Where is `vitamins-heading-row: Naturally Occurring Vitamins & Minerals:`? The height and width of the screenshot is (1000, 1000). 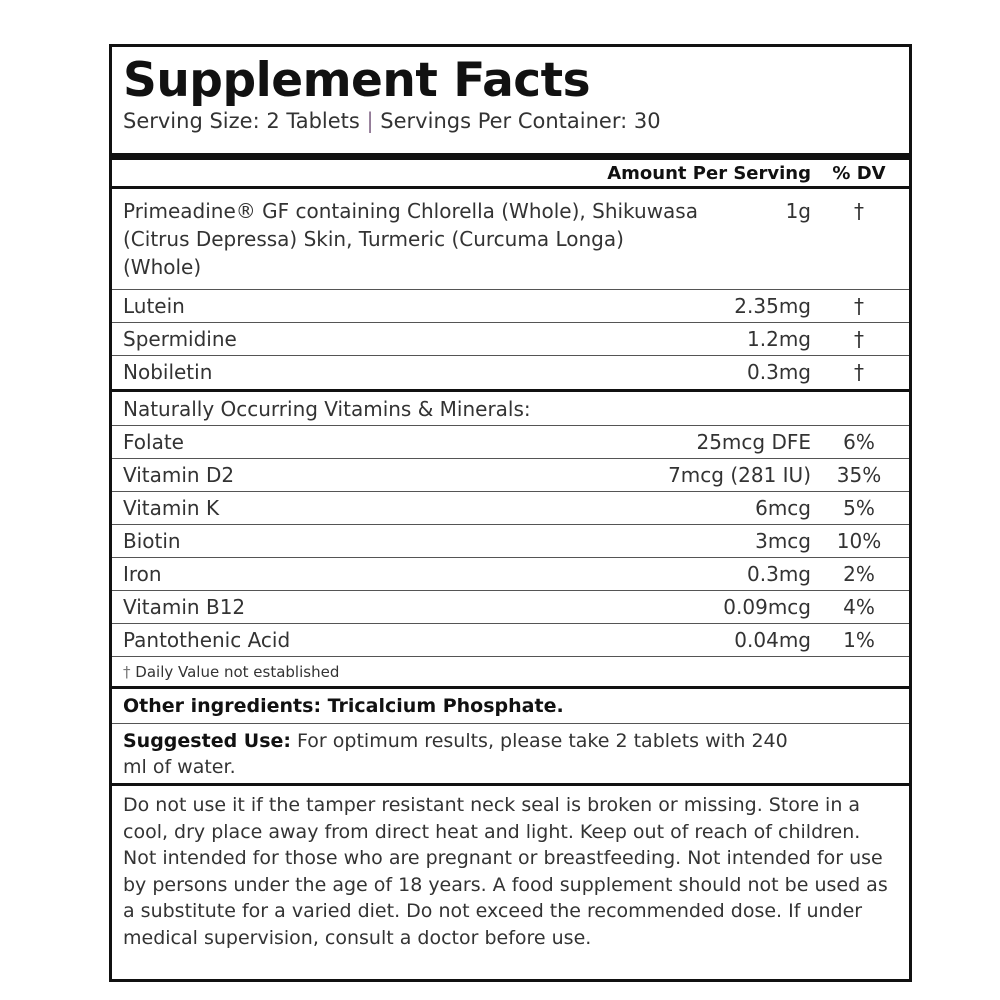 vitamins-heading-row: Naturally Occurring Vitamins & Minerals: is located at coordinates (510, 408).